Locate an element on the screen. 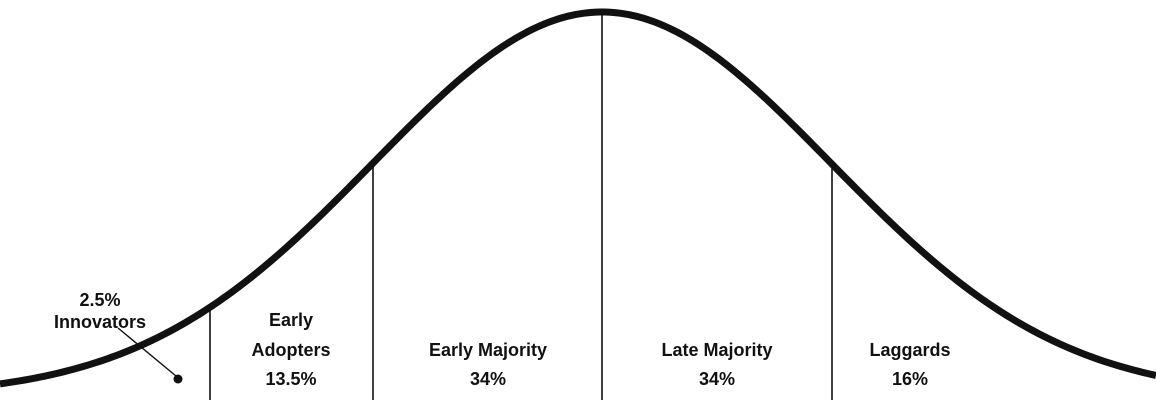  segment-name: Early is located at coordinates (291, 320).